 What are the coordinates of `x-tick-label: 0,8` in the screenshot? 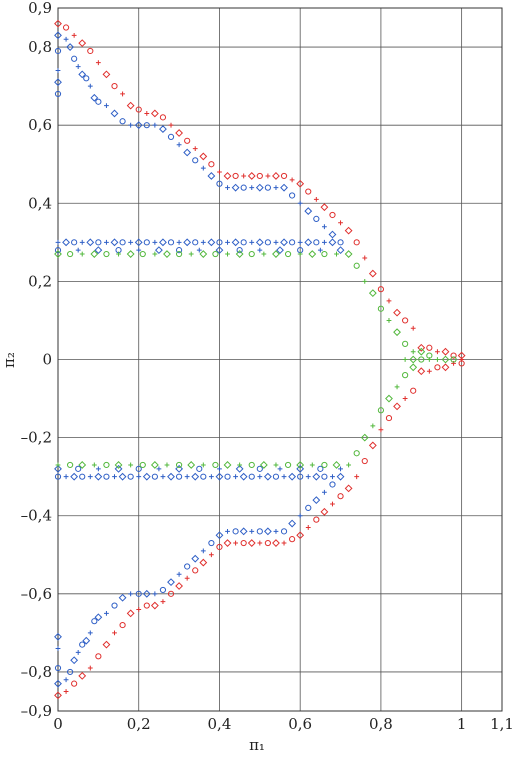 It's located at (381, 724).